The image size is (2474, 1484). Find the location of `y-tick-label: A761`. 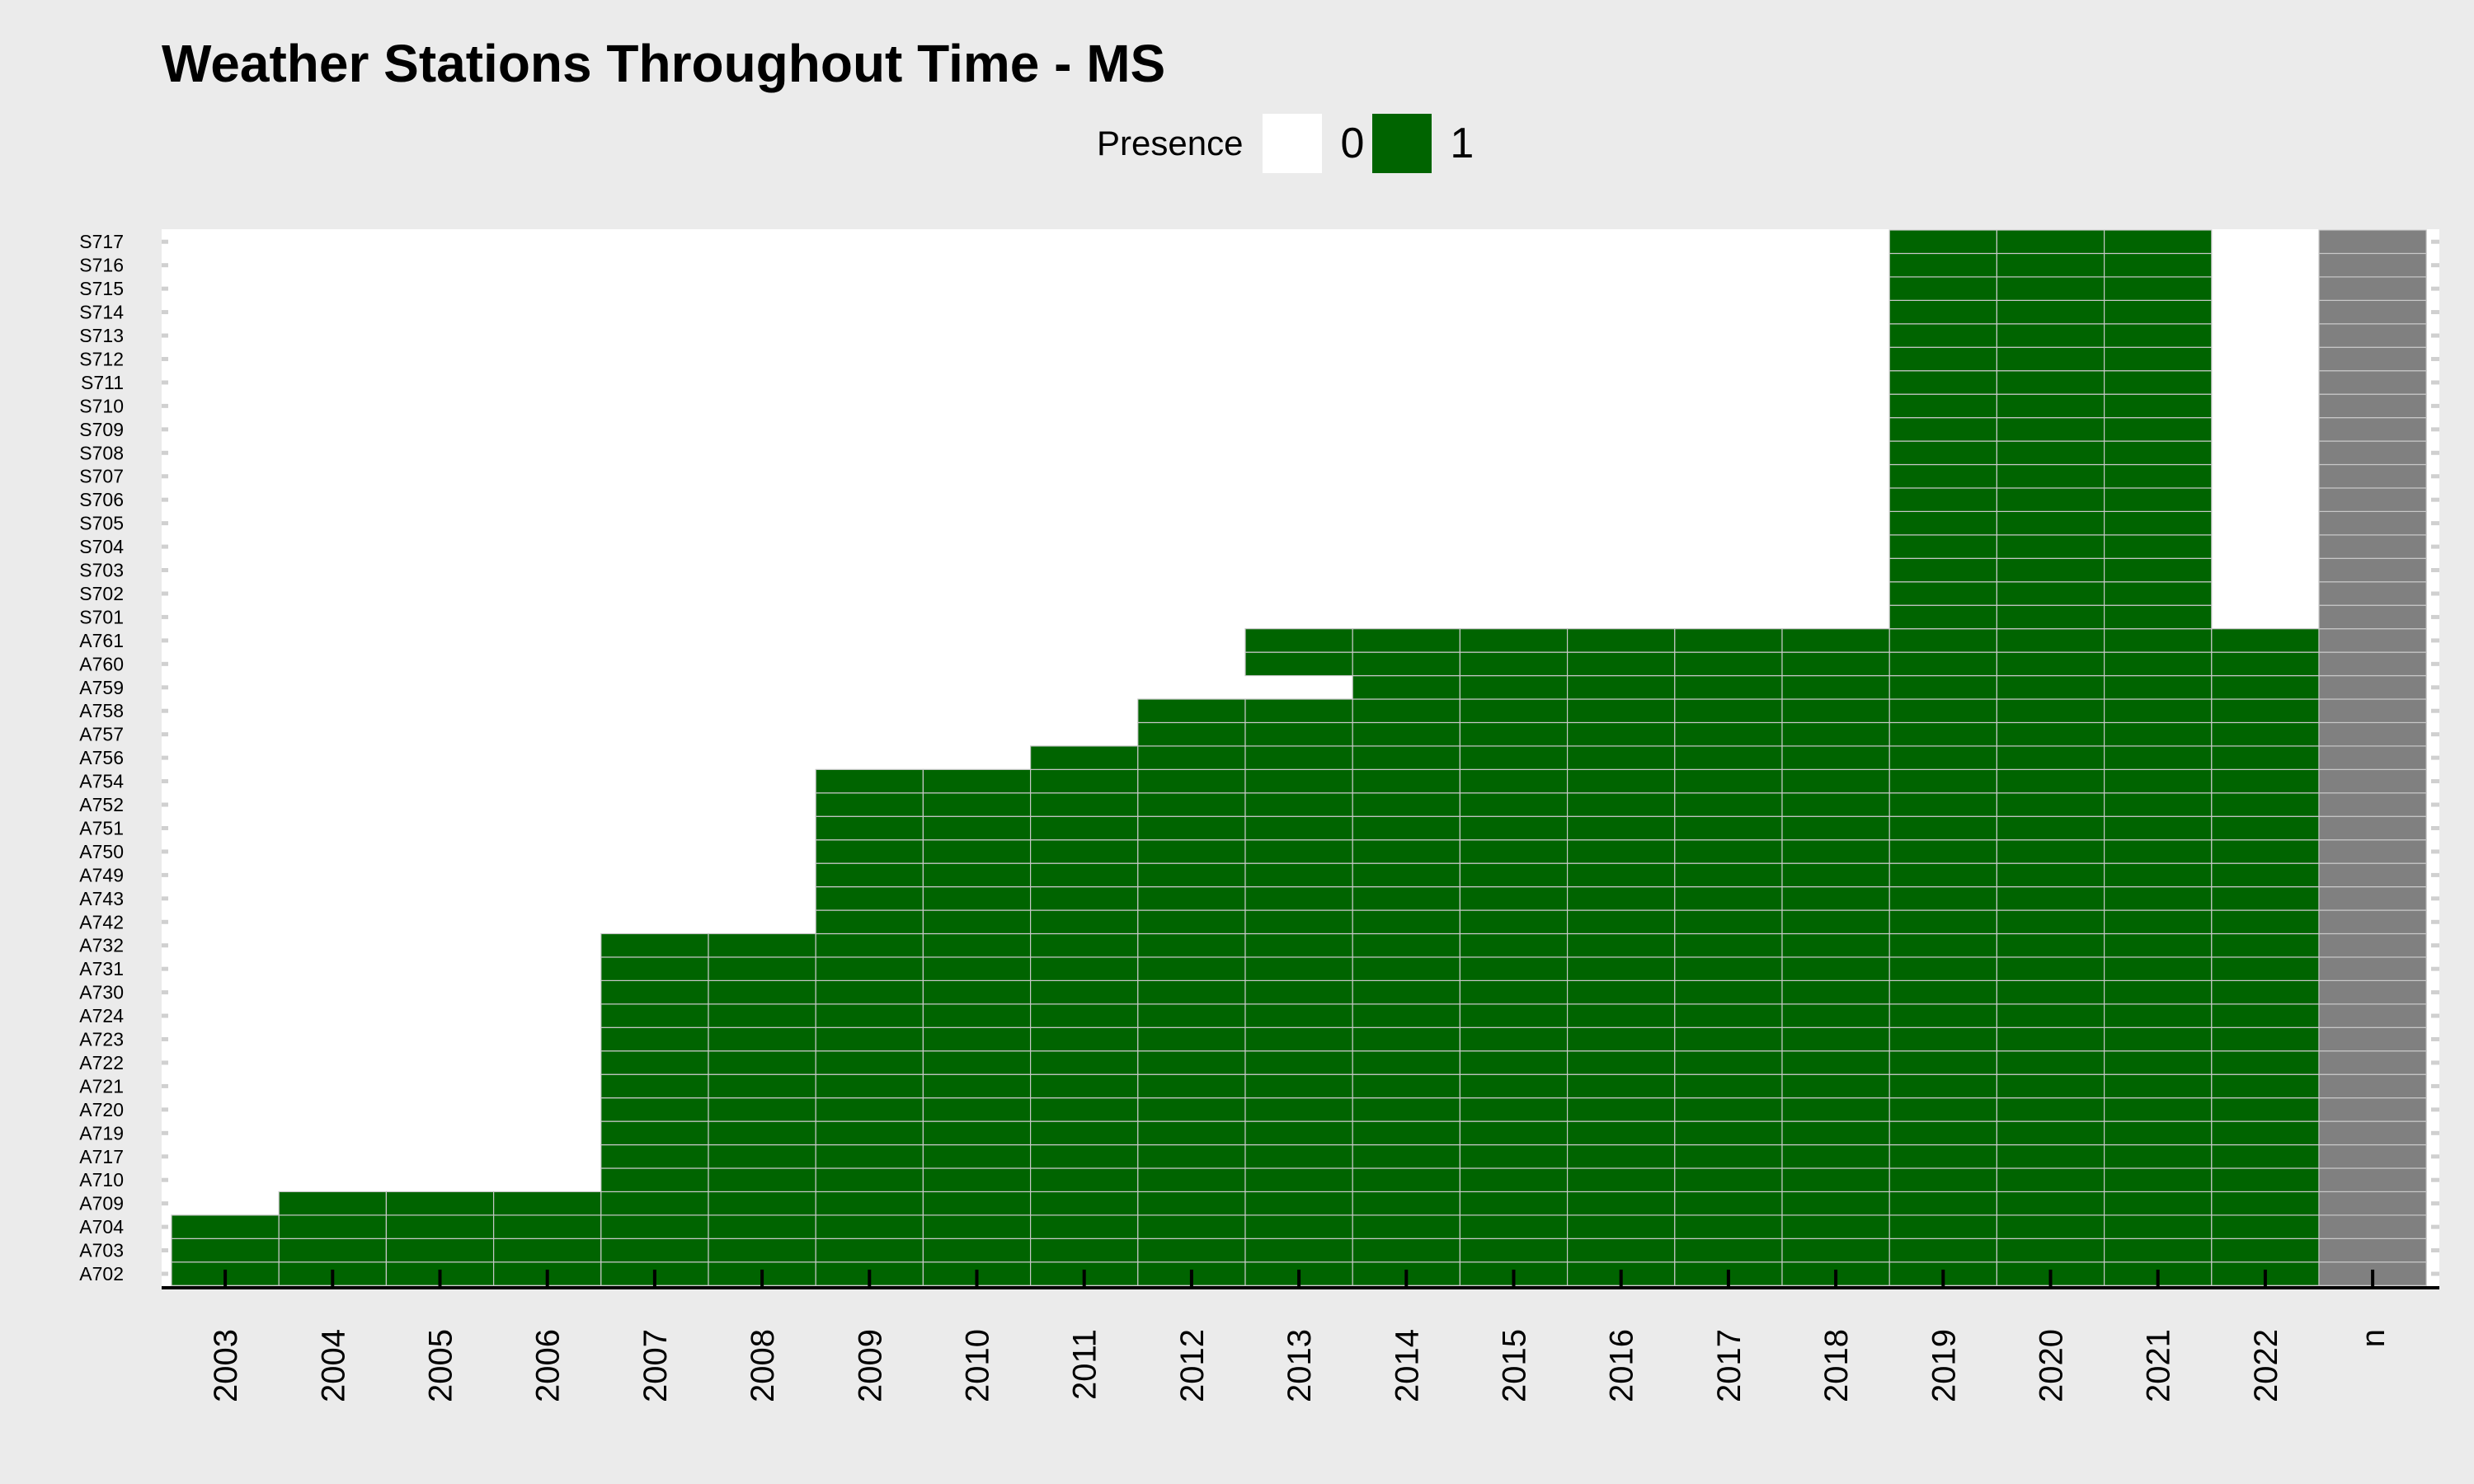

y-tick-label: A761 is located at coordinates (101, 640).